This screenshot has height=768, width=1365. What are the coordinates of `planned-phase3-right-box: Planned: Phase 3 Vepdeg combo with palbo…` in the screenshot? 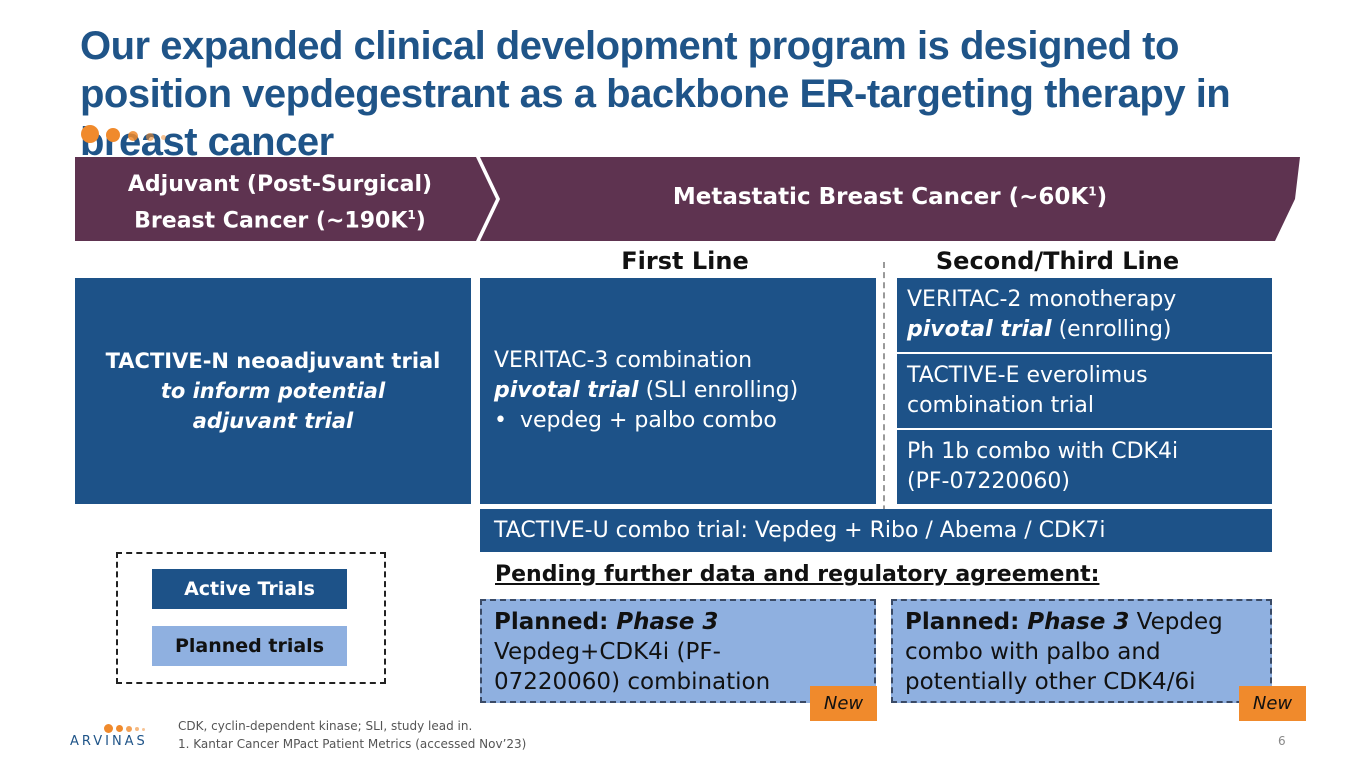 It's located at (1081, 651).